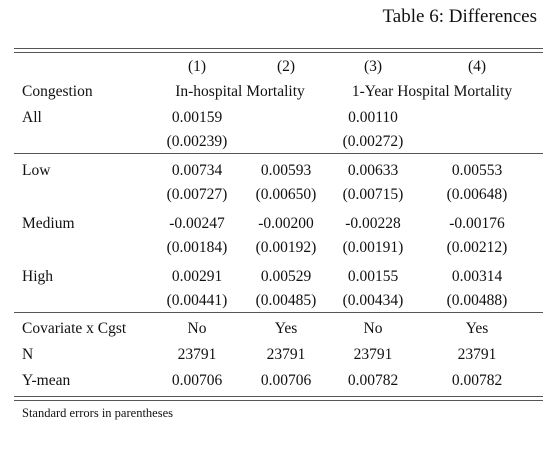  What do you see at coordinates (286, 380) in the screenshot?
I see `ymean-2: 0.00706` at bounding box center [286, 380].